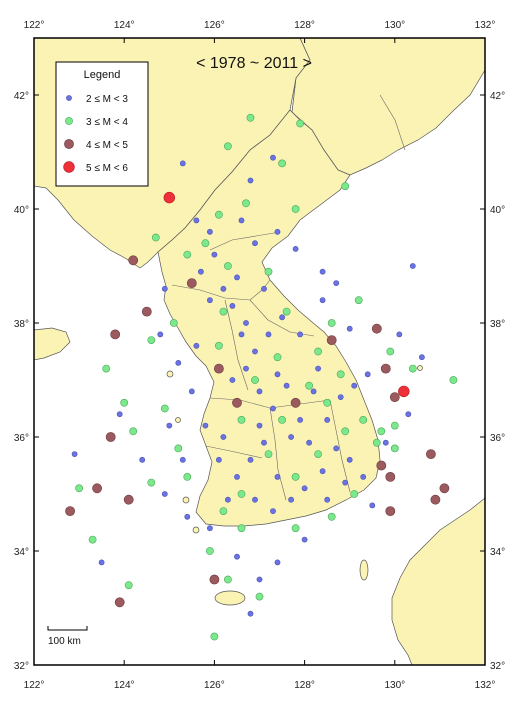 The height and width of the screenshot is (703, 515). Describe the element at coordinates (394, 25) in the screenshot. I see `lon-tick-label-top: 130°` at that location.